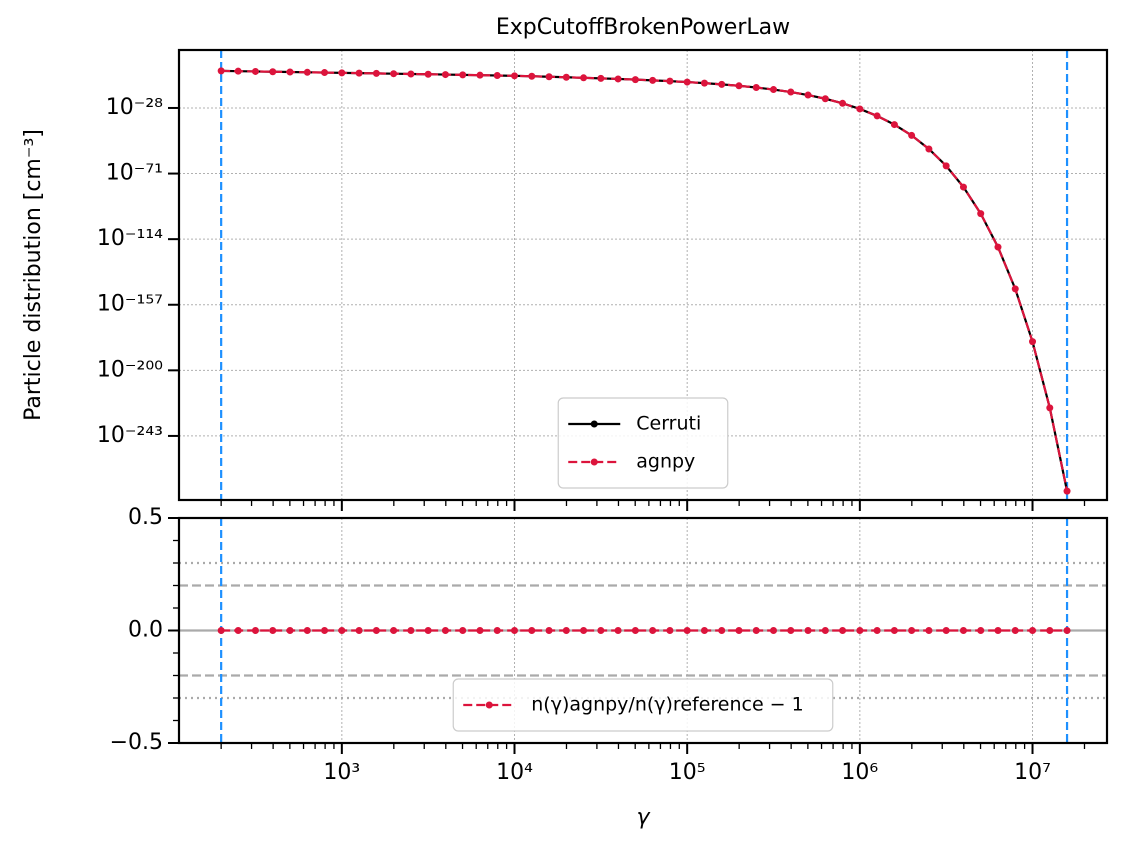  Describe the element at coordinates (33, 275) in the screenshot. I see `y-axis-label: Particle distribution [cm⁻³]` at that location.